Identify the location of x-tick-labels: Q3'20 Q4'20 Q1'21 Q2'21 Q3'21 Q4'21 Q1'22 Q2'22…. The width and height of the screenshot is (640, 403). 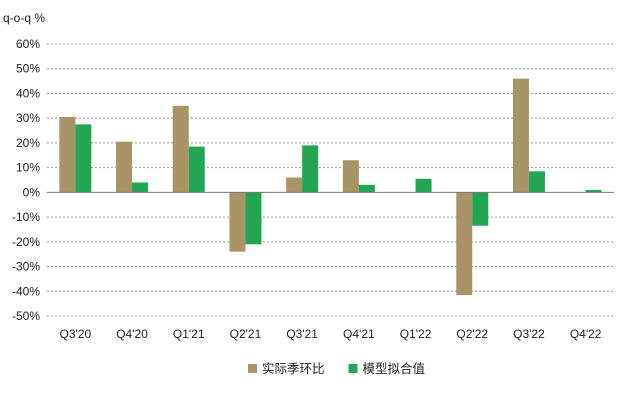
(331, 334).